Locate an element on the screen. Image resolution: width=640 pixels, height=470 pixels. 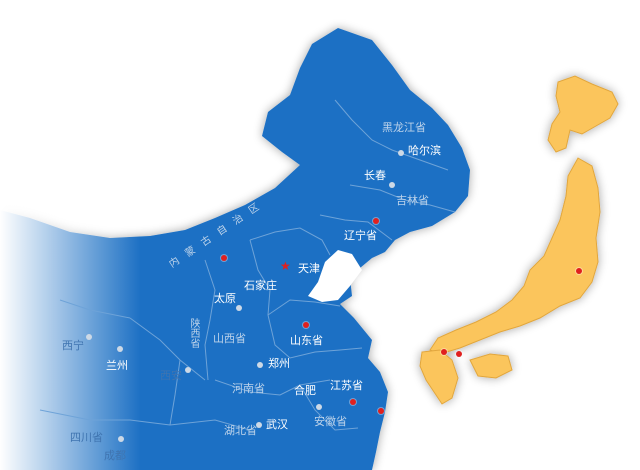
harbin-label: 哈尔滨 is located at coordinates (424, 150).